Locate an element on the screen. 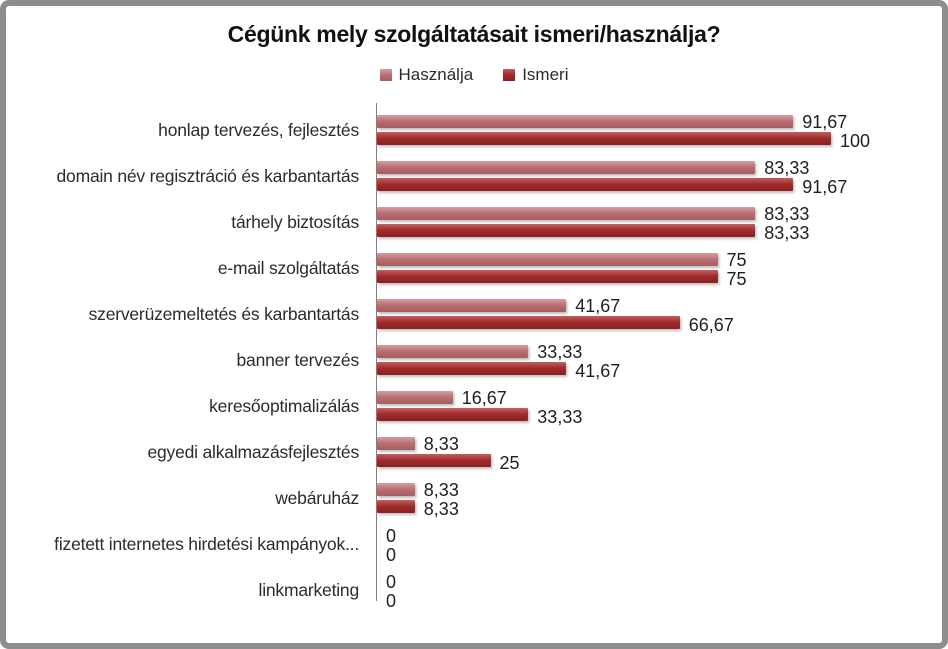 This screenshot has height=649, width=948. bar-line-ismeri: 100 is located at coordinates (623, 141).